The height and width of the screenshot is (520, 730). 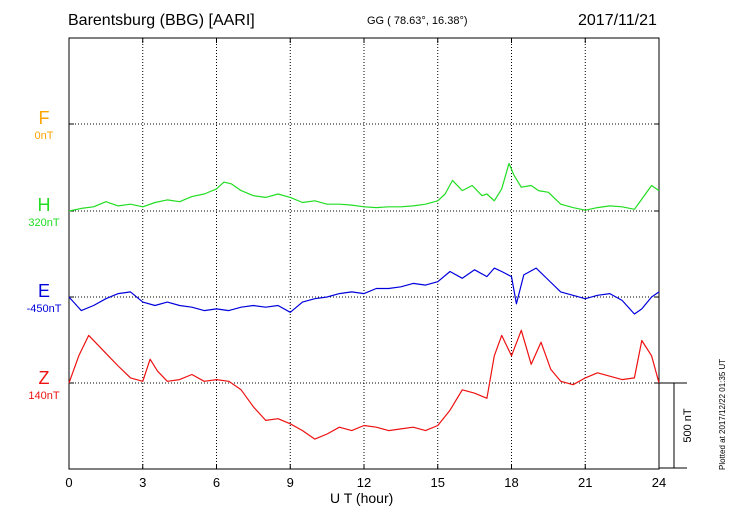 I want to click on component-label-f: F 0nT, so click(x=44, y=125).